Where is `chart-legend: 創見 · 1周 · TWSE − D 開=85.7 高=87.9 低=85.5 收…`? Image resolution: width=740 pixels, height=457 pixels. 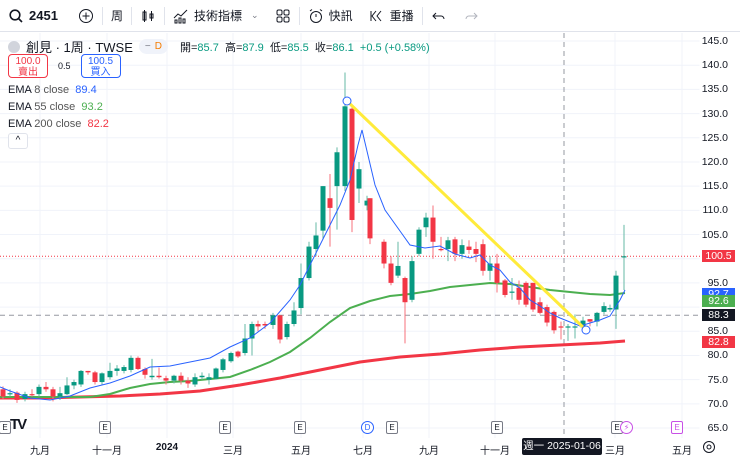 chart-legend: 創見 · 1周 · TWSE − D 開=85.7 高=87.9 低=85.5 收… is located at coordinates (219, 46).